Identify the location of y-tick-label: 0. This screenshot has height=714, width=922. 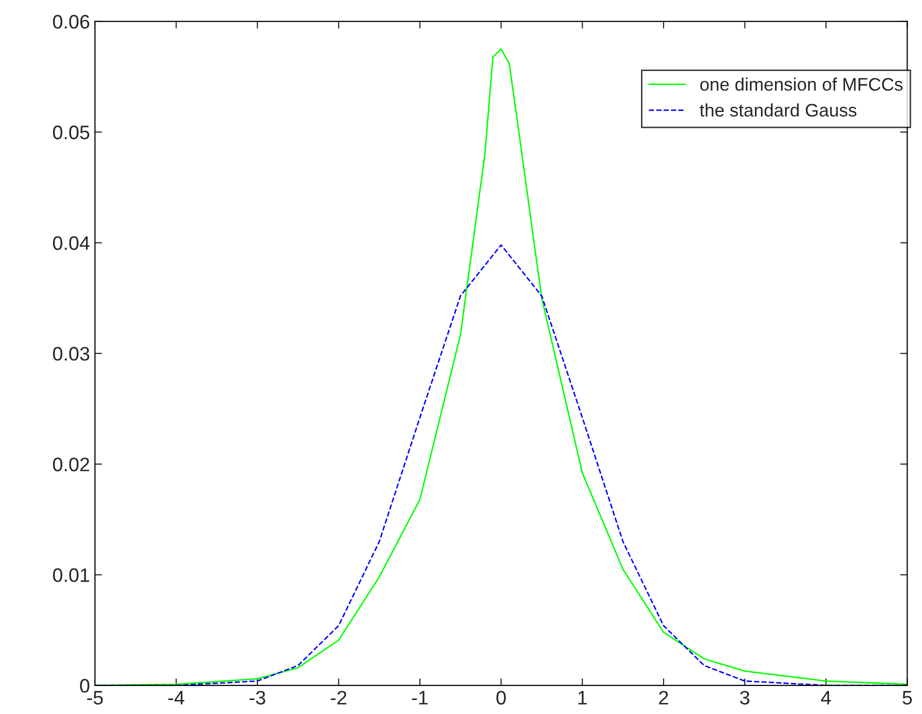
(85, 685).